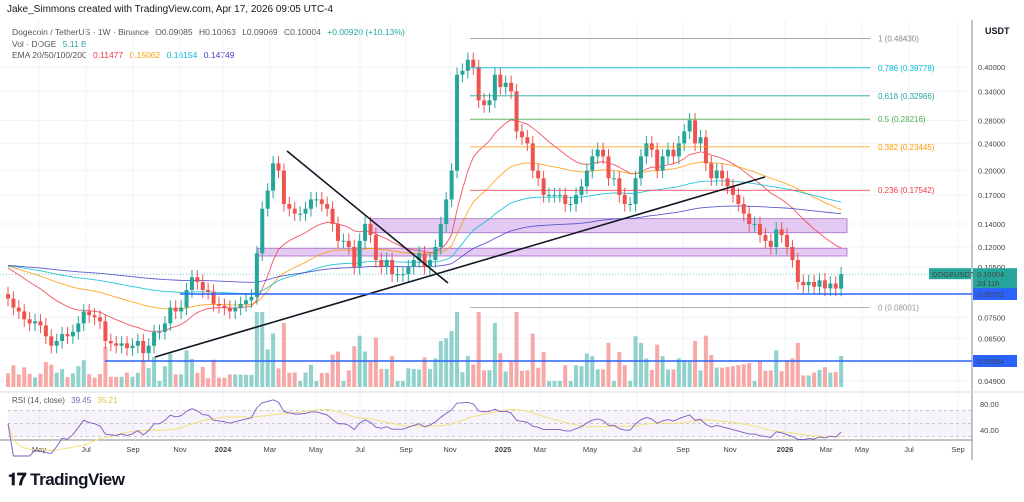 The width and height of the screenshot is (1024, 502). I want to click on symbol-name: Dogecoin / TetherUS · 1W · Binance, so click(80, 32).